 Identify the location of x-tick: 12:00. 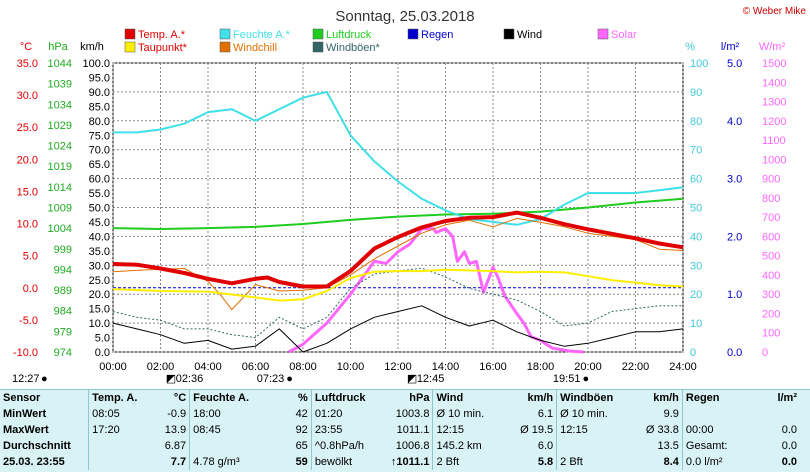
(398, 367).